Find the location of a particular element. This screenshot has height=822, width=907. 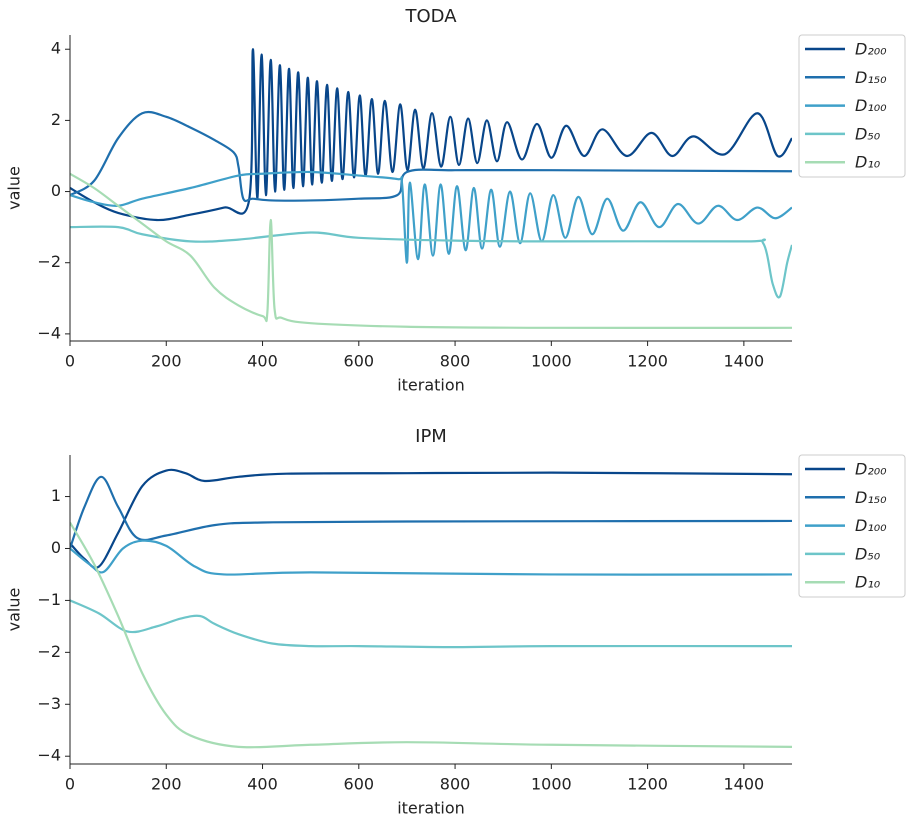

chart-title: TODA is located at coordinates (430, 16).